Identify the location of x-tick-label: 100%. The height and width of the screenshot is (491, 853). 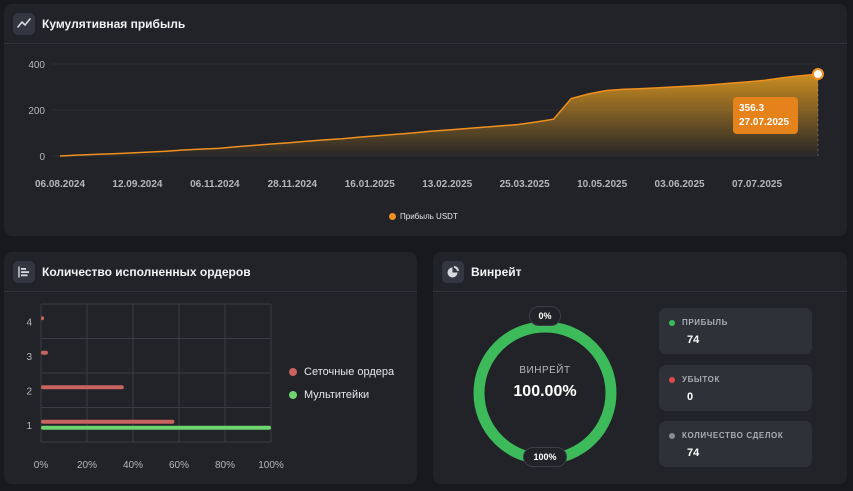
(271, 465).